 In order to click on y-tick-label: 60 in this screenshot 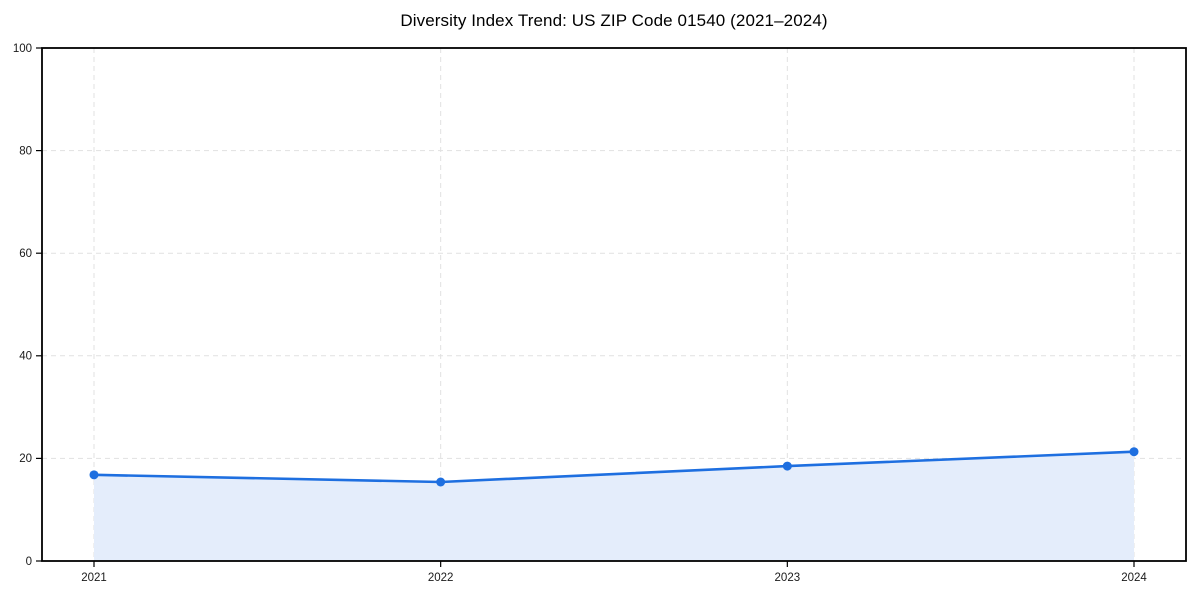, I will do `click(25, 254)`.